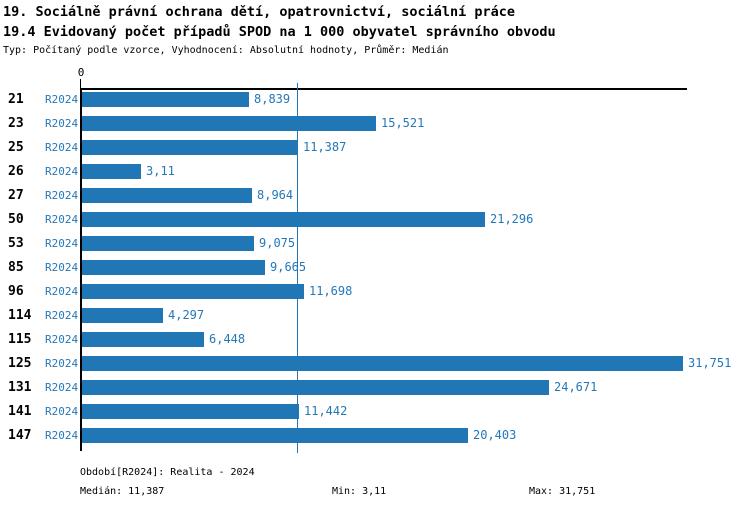 The image size is (750, 512). I want to click on chart-row: 85 R2024 9,665, so click(375, 268).